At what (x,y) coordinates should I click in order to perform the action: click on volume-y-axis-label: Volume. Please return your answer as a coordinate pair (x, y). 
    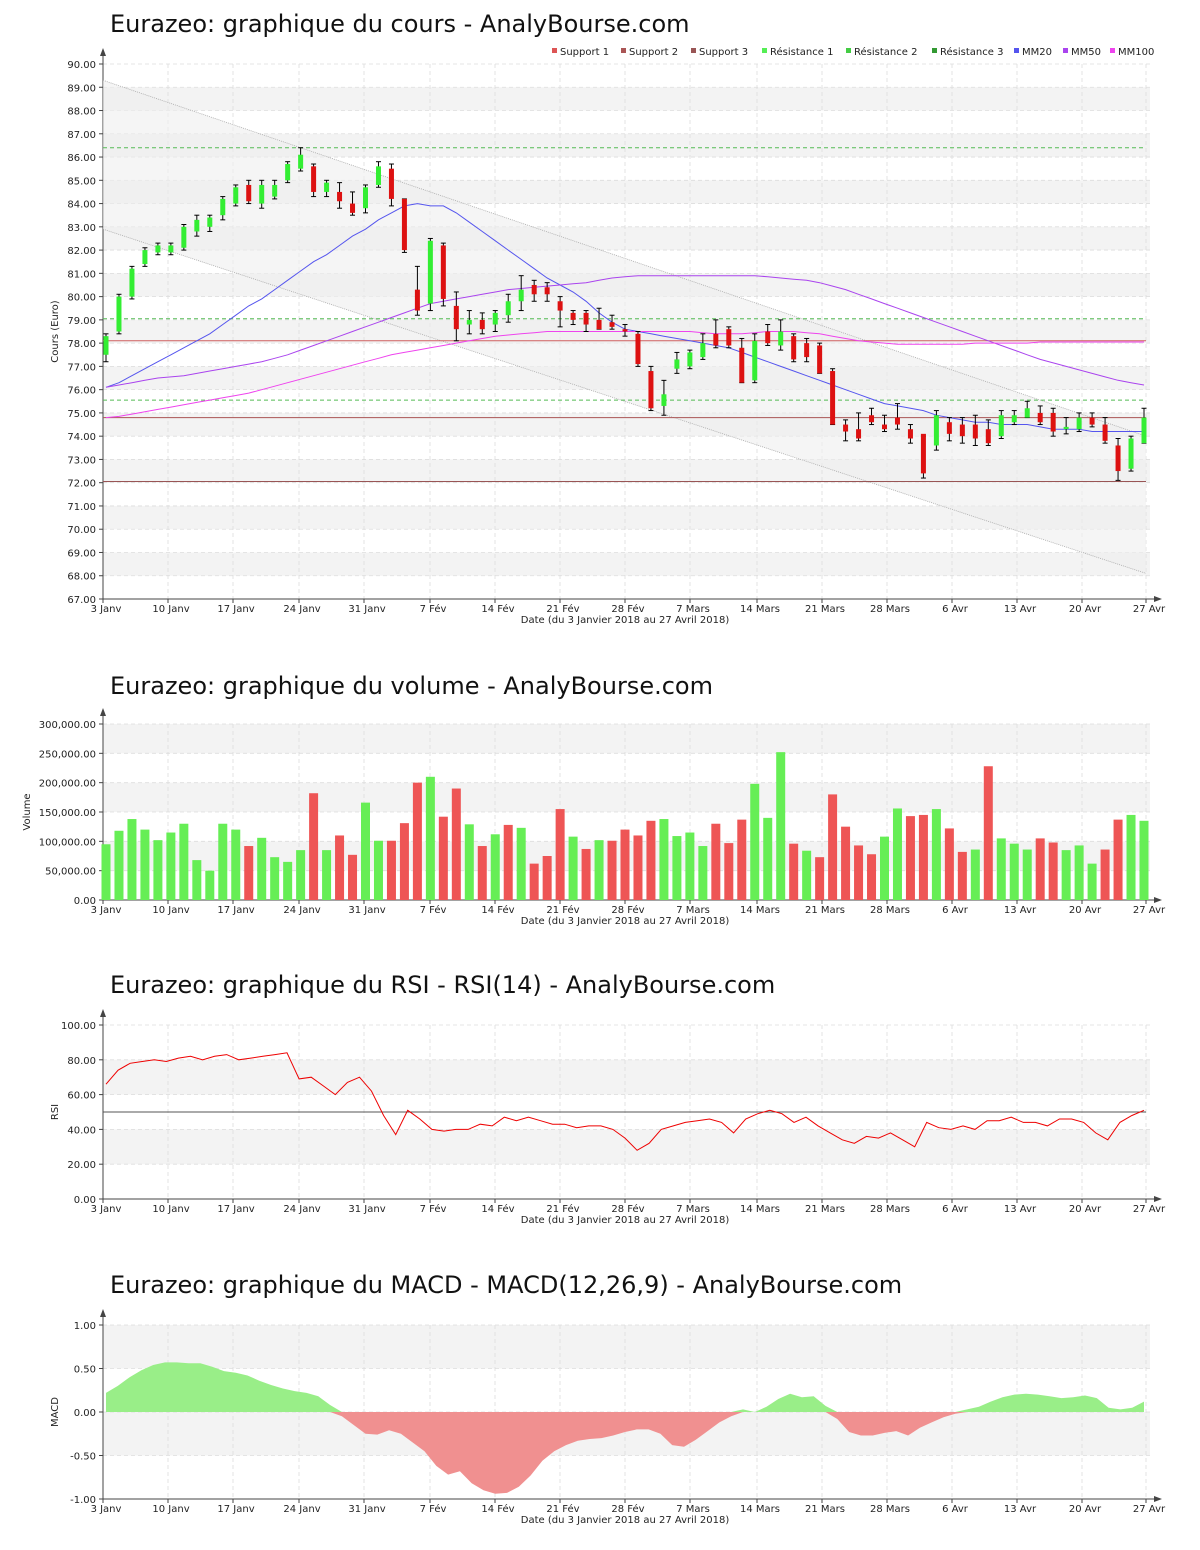
    Looking at the image, I should click on (27, 811).